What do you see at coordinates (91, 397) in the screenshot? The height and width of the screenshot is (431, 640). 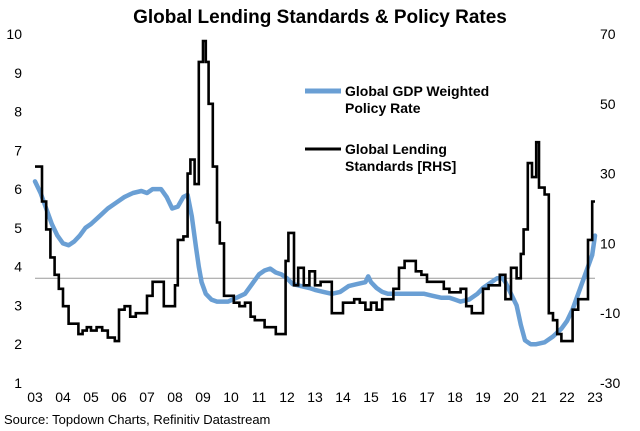 I see `x-axis-tick-05: 05` at bounding box center [91, 397].